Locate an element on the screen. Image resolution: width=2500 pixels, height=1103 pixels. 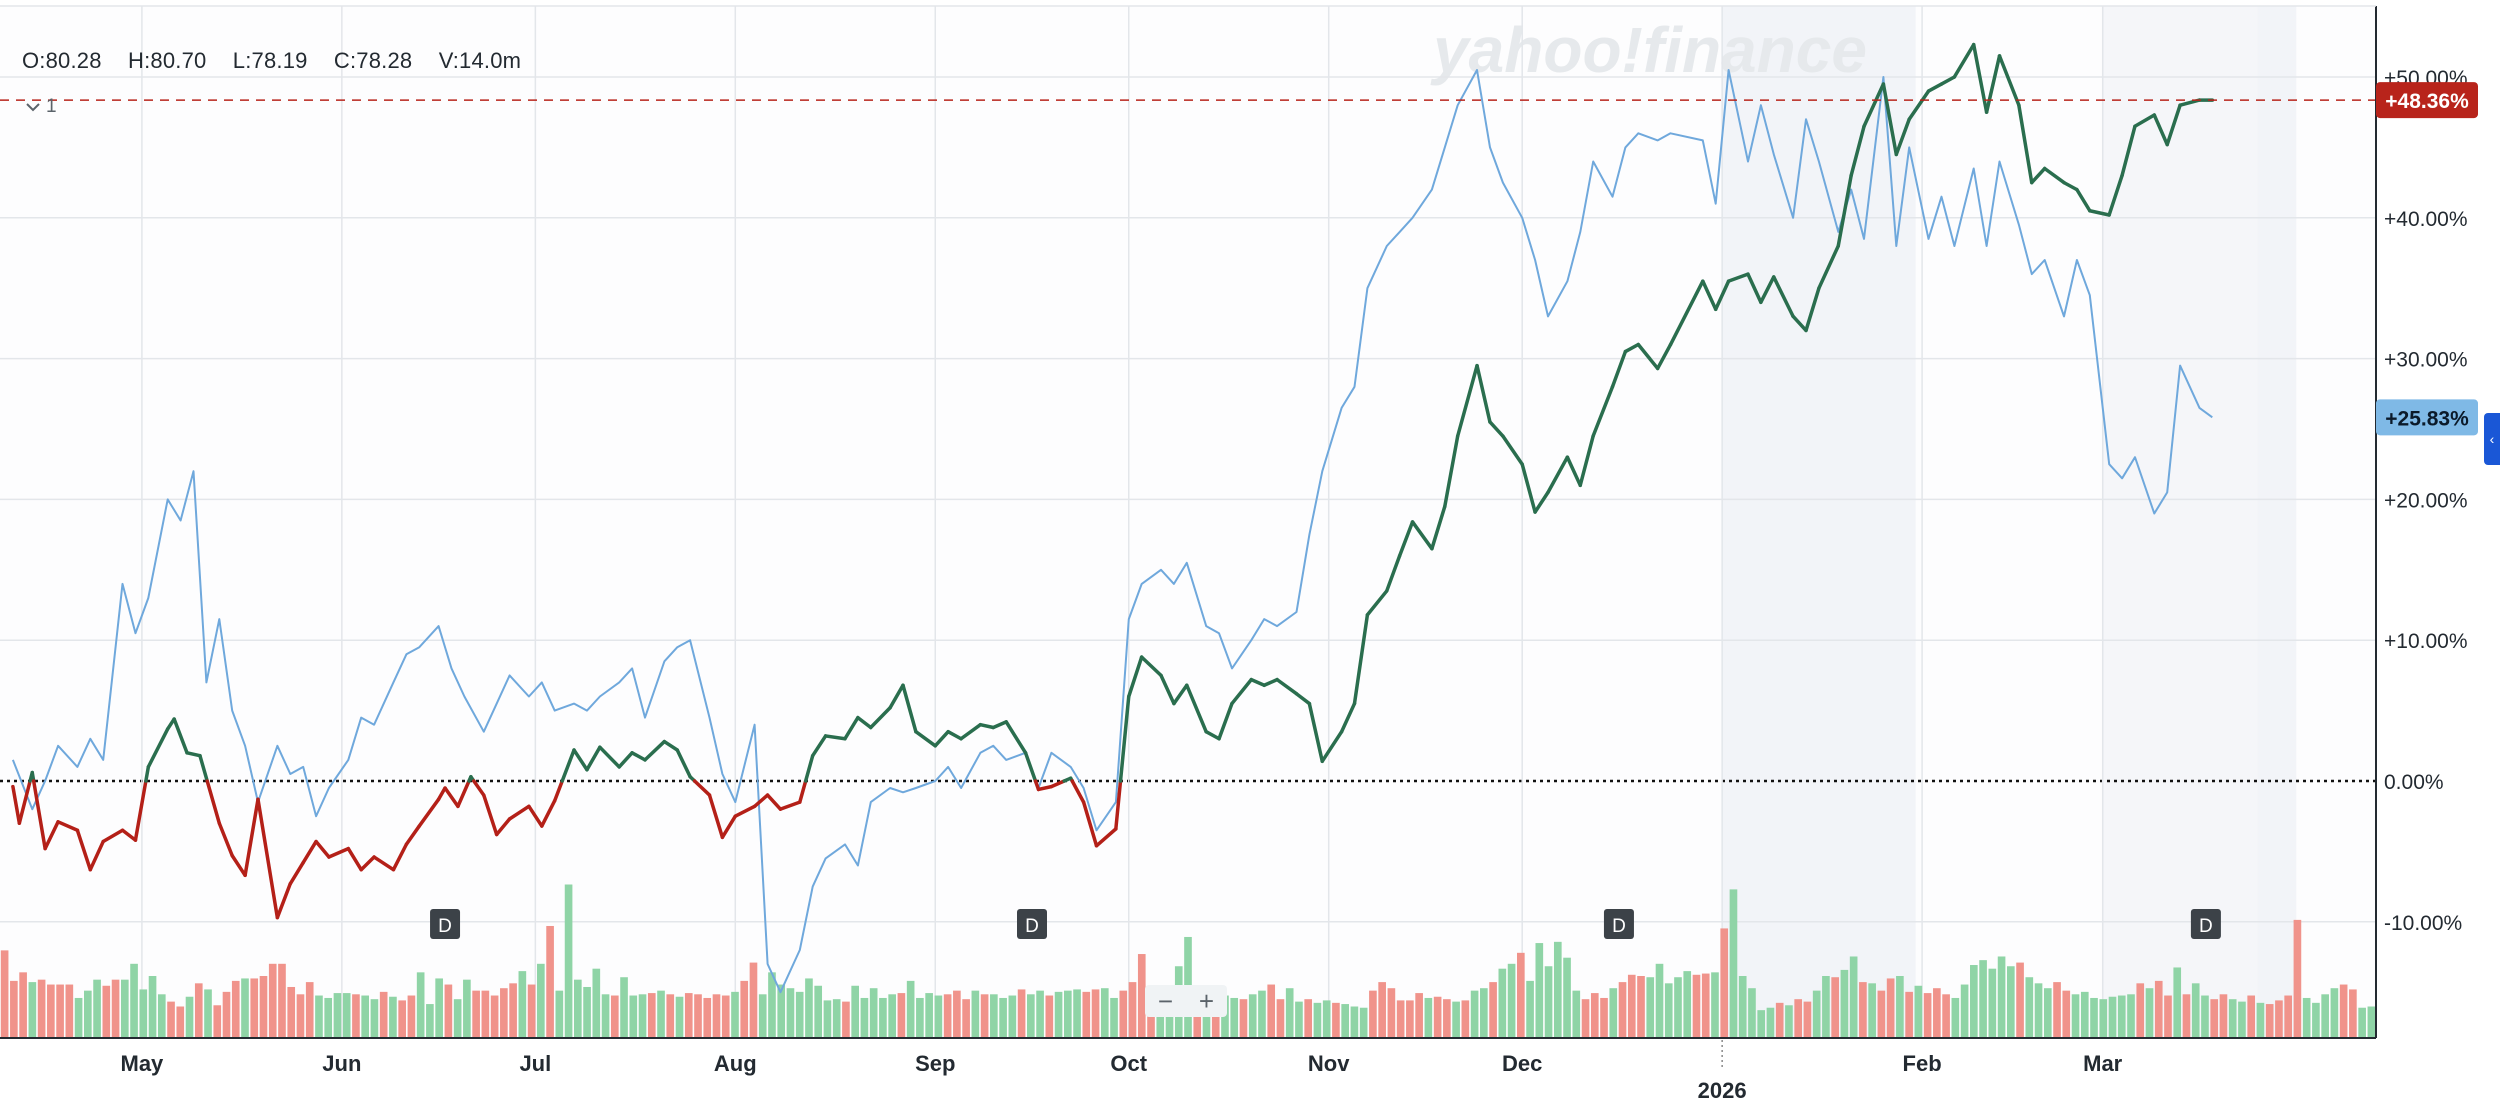
dividend-marker-label: D is located at coordinates (2206, 926).